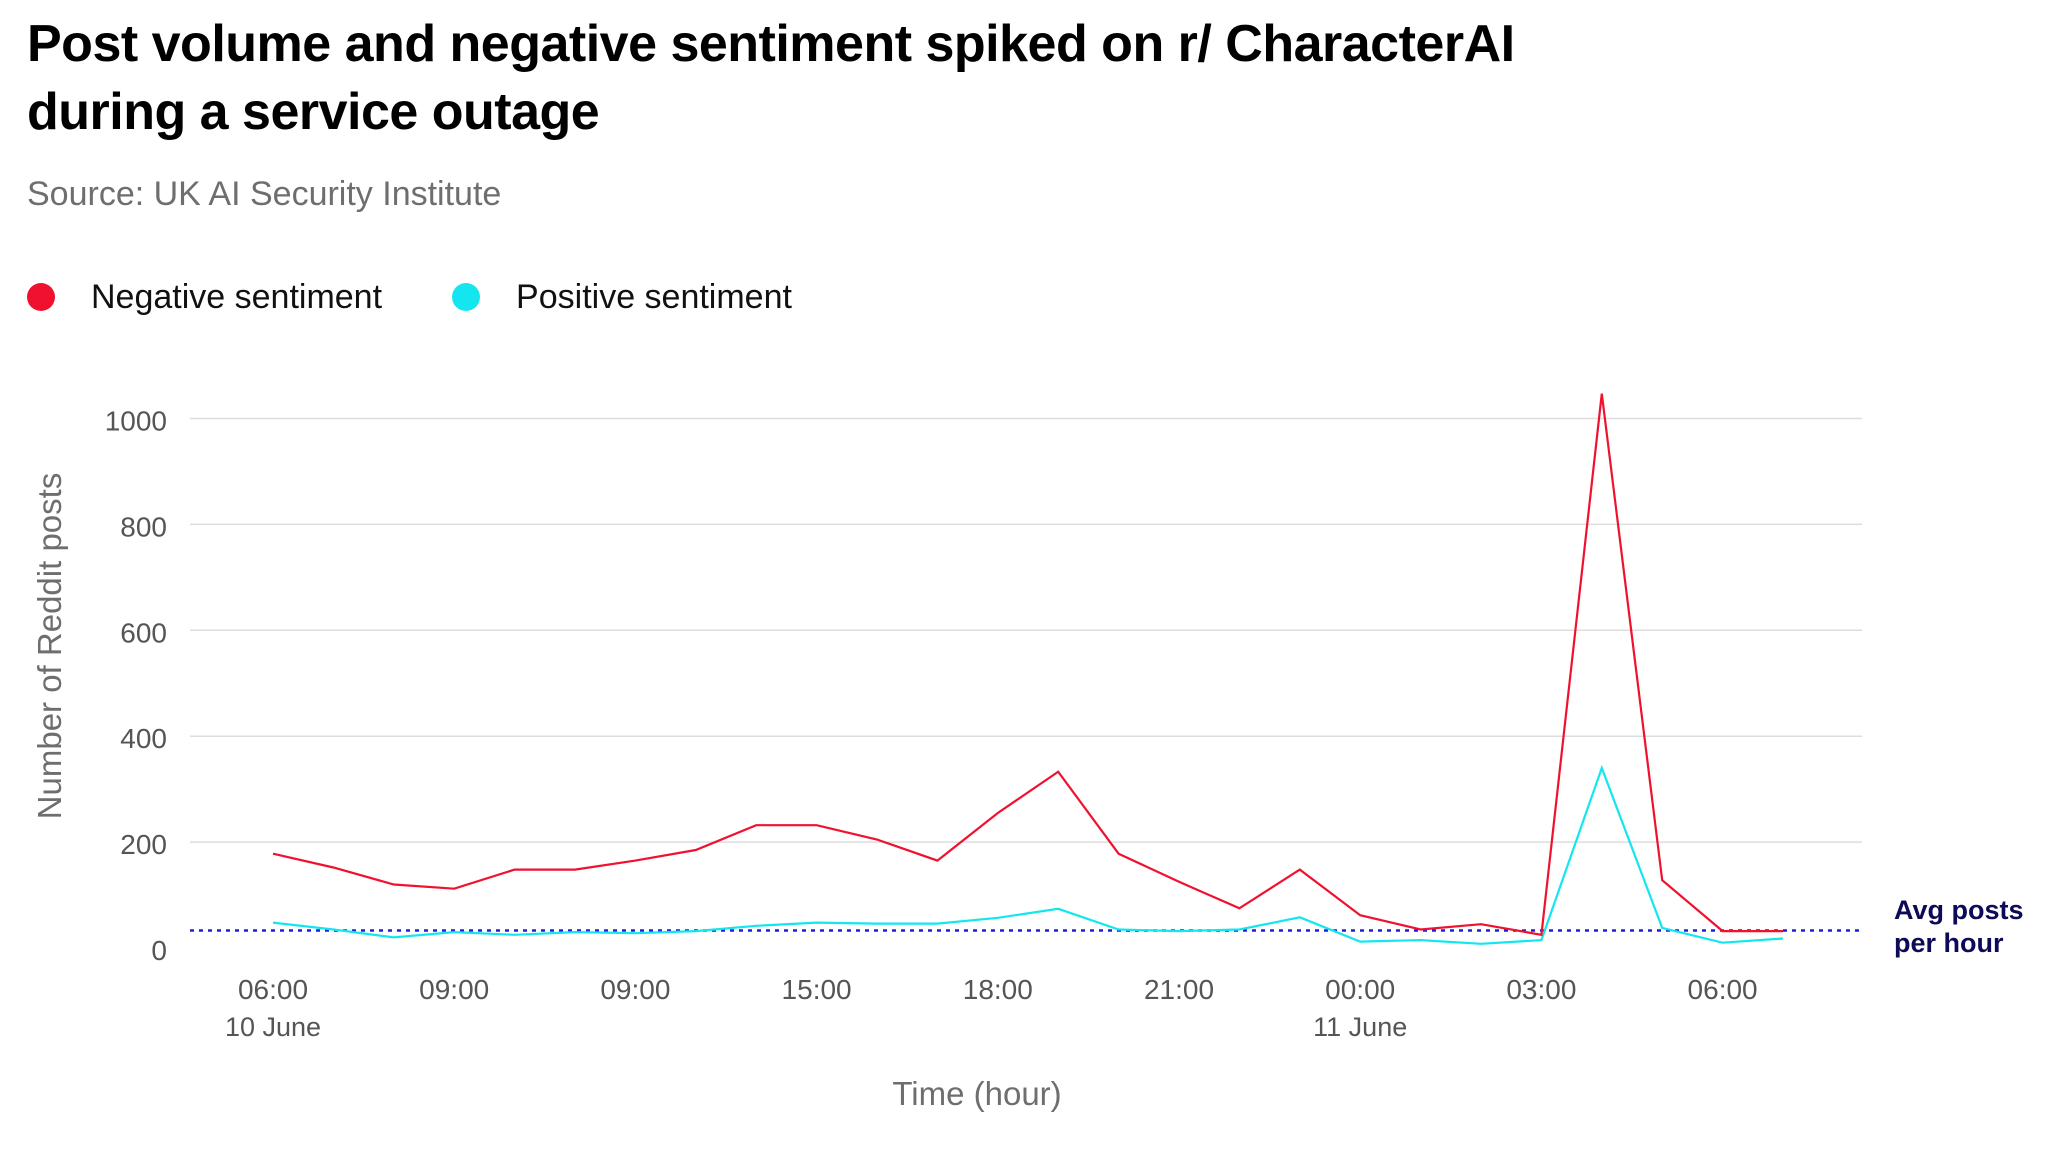  I want to click on legend-label-positive: Positive sentiment, so click(654, 296).